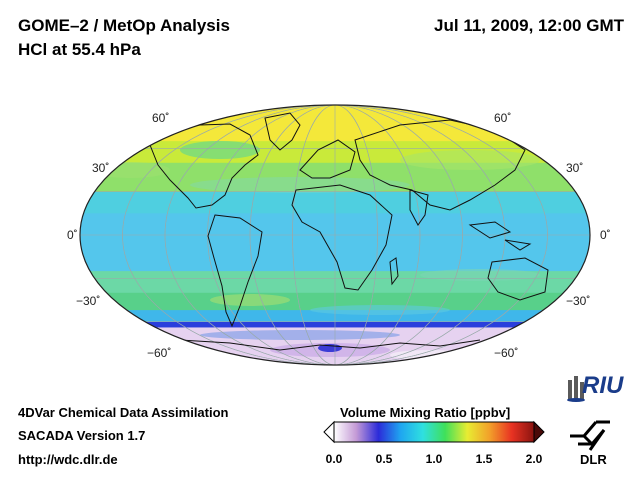 The width and height of the screenshot is (640, 480). Describe the element at coordinates (529, 25) in the screenshot. I see `datetime-label: Jul 11, 2009, 12:00 GMT` at that location.